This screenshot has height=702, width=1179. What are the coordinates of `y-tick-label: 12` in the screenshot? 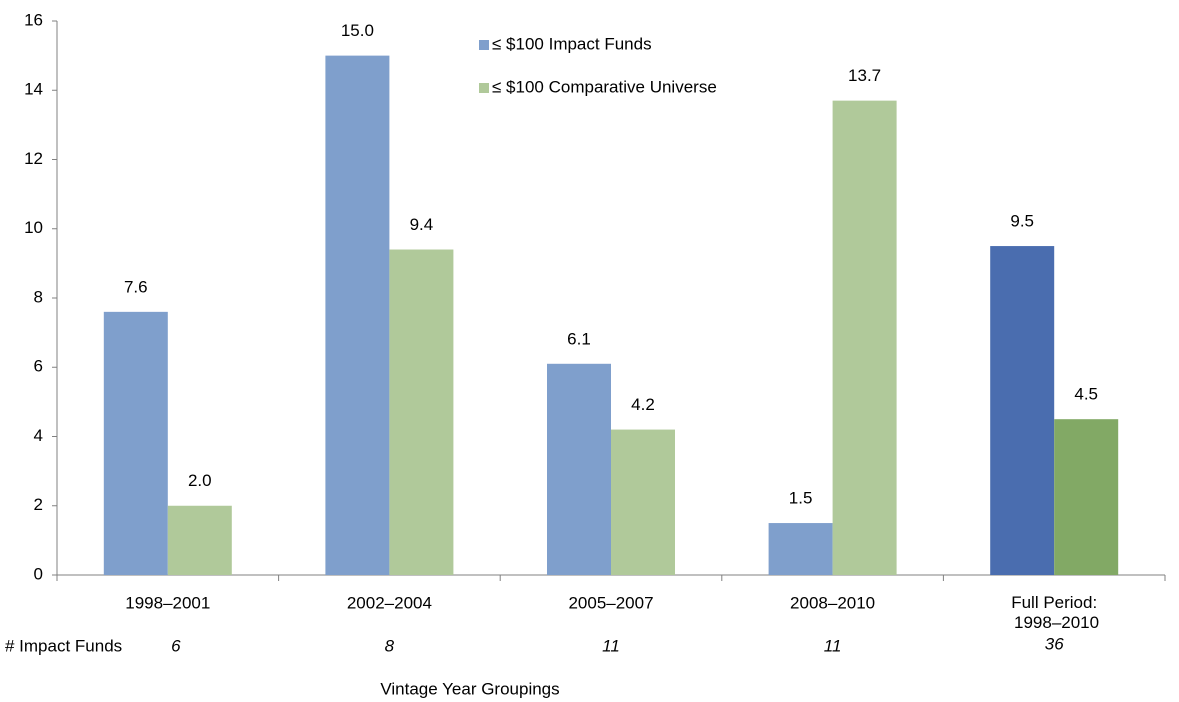 It's located at (33, 158).